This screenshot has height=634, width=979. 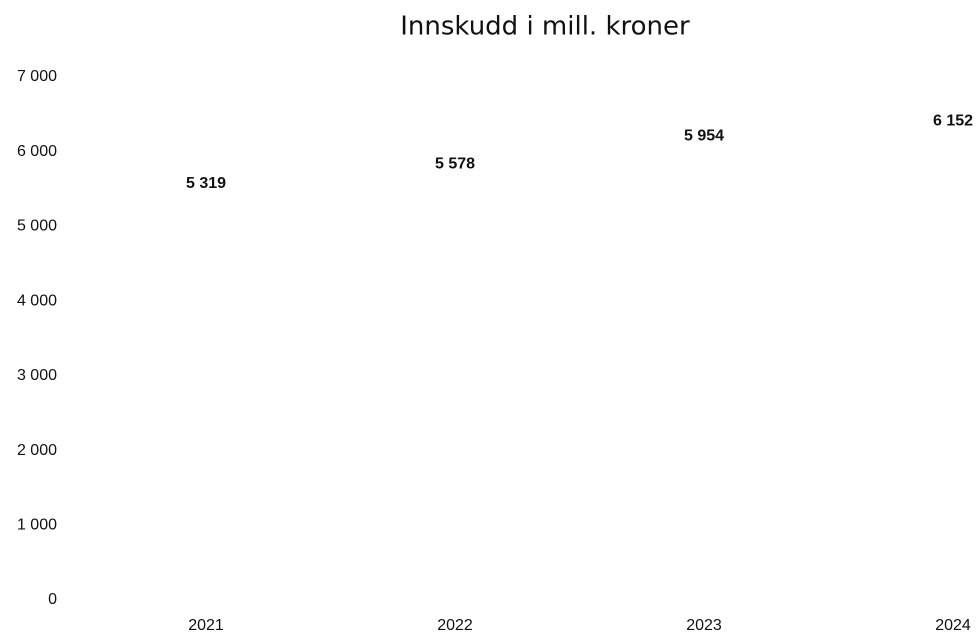 What do you see at coordinates (953, 625) in the screenshot?
I see `x-tick-label: 2024` at bounding box center [953, 625].